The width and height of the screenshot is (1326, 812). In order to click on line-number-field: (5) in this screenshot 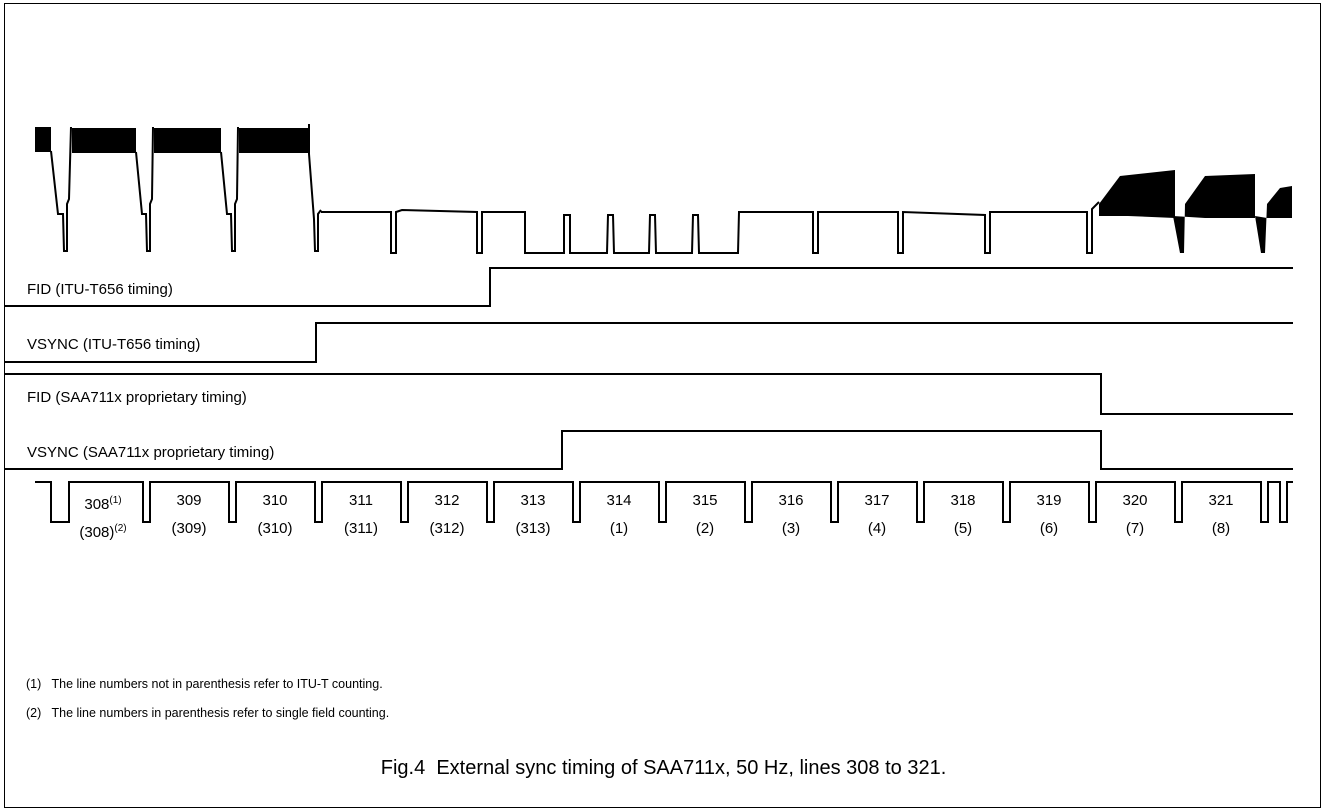, I will do `click(963, 528)`.